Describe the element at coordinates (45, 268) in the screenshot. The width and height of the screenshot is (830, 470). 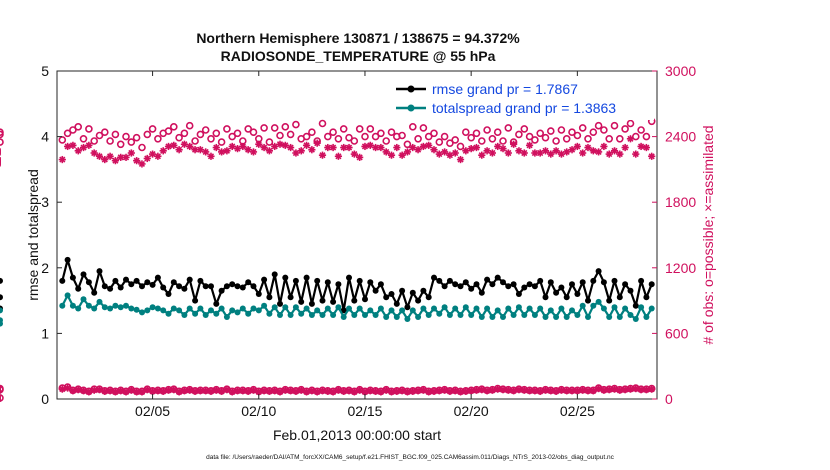
I see `y-tick-label-left: 2` at that location.